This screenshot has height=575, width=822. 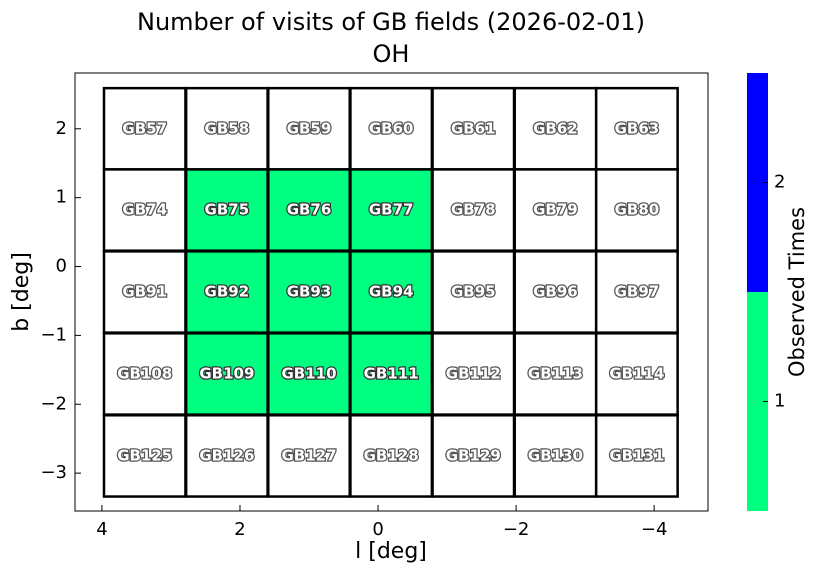 I want to click on field-label: GB114, so click(x=636, y=373).